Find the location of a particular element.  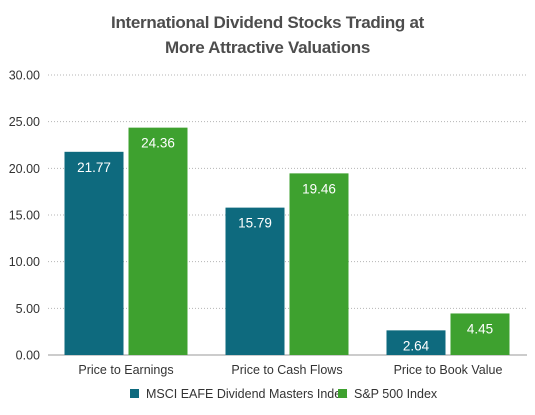

data-label: 15.79 is located at coordinates (255, 223).